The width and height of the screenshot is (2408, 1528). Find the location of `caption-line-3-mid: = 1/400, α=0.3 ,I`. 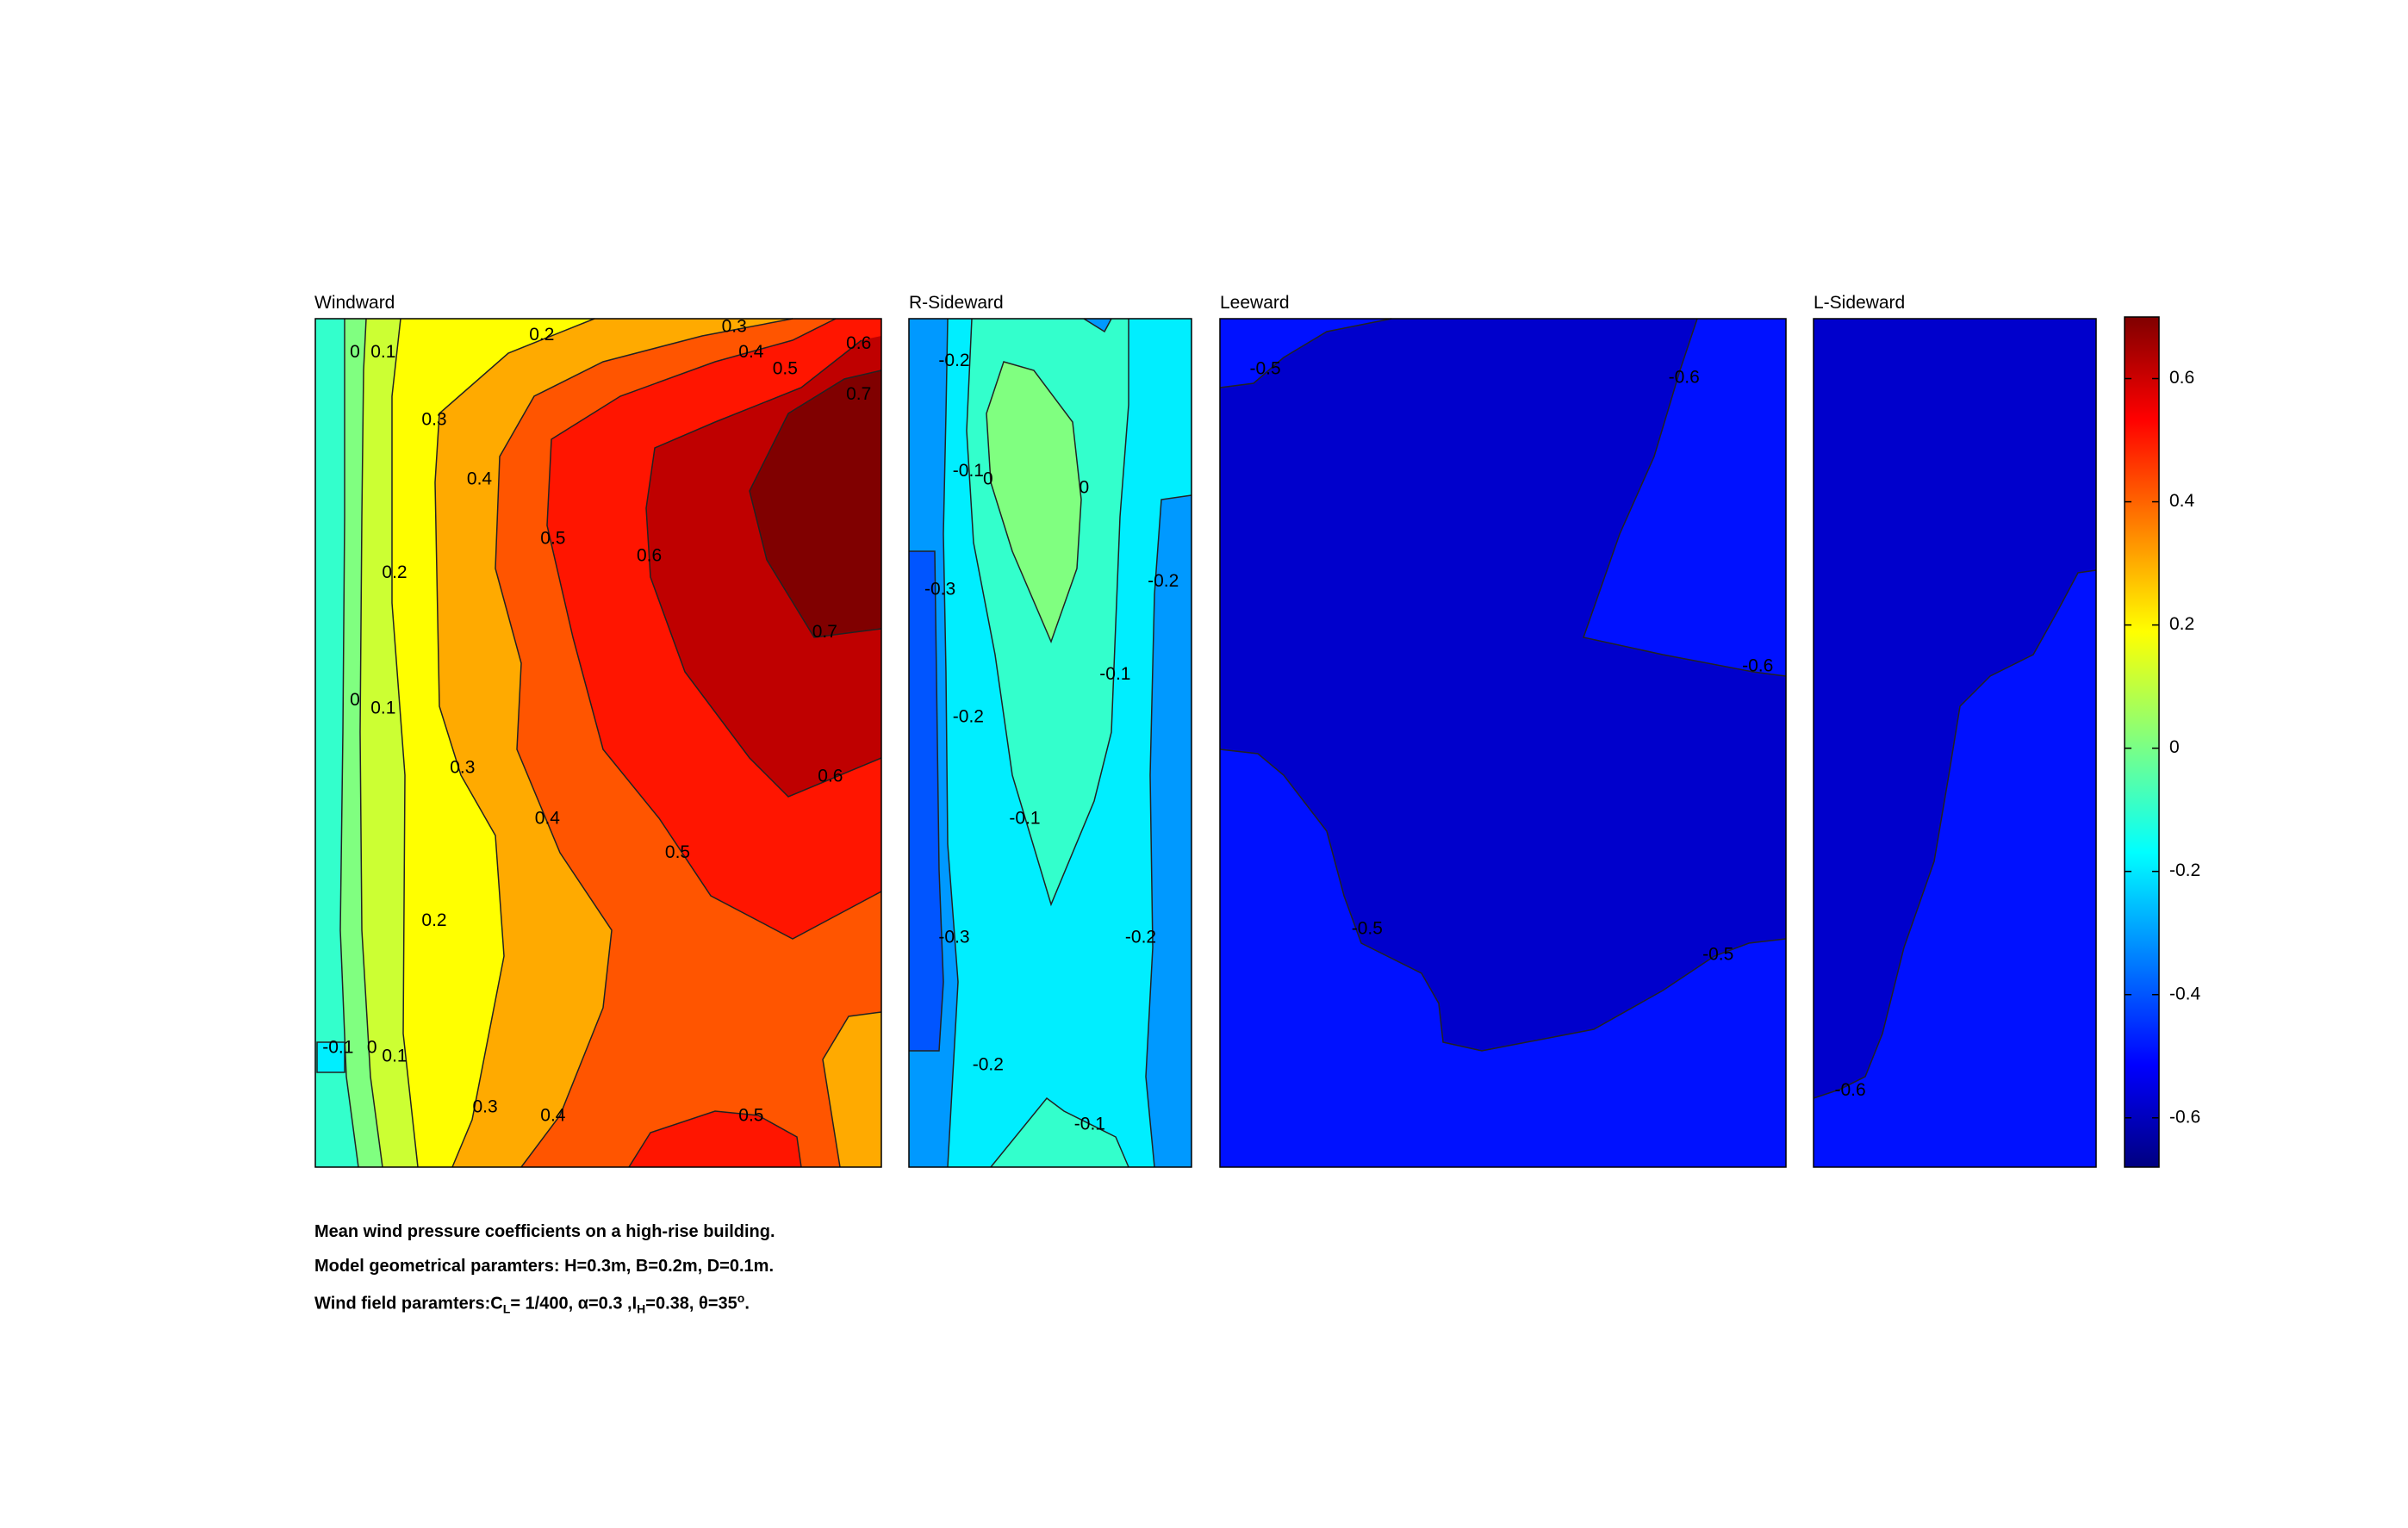

caption-line-3-mid: = 1/400, α=0.3 ,I is located at coordinates (574, 1304).